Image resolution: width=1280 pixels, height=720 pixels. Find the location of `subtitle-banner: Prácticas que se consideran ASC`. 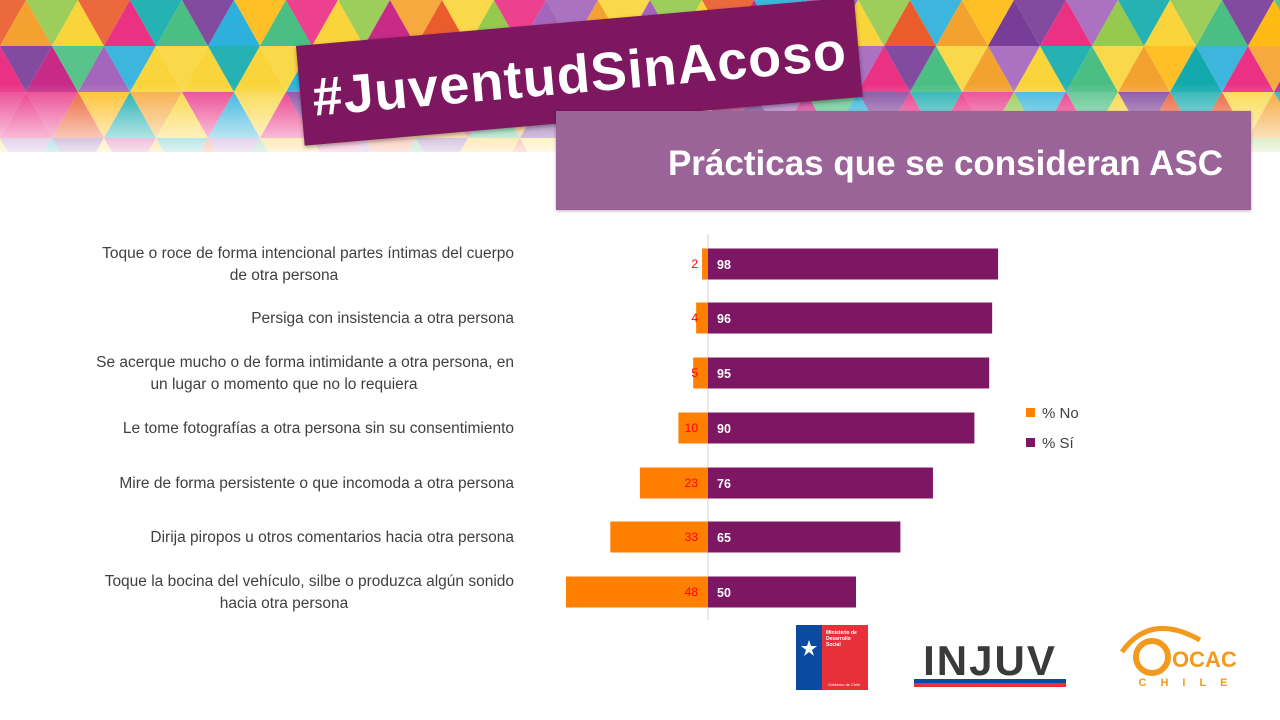

subtitle-banner: Prácticas que se consideran ASC is located at coordinates (903, 160).